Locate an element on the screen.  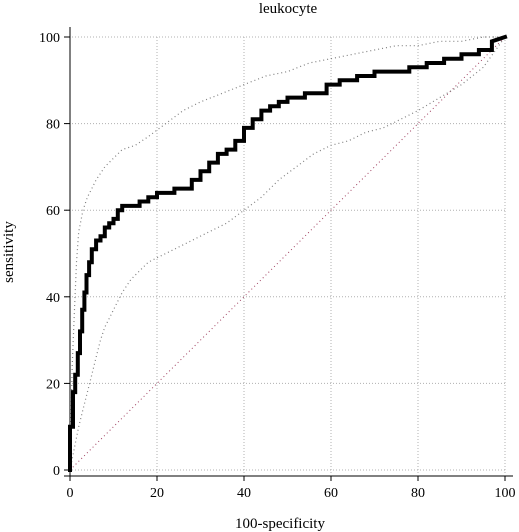
x-tick-label-2: 40 is located at coordinates (244, 493).